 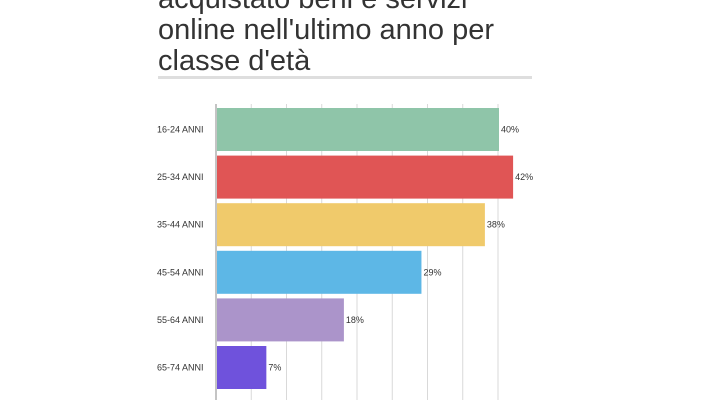 What do you see at coordinates (180, 368) in the screenshot?
I see `category-label: 65-74 ANNI` at bounding box center [180, 368].